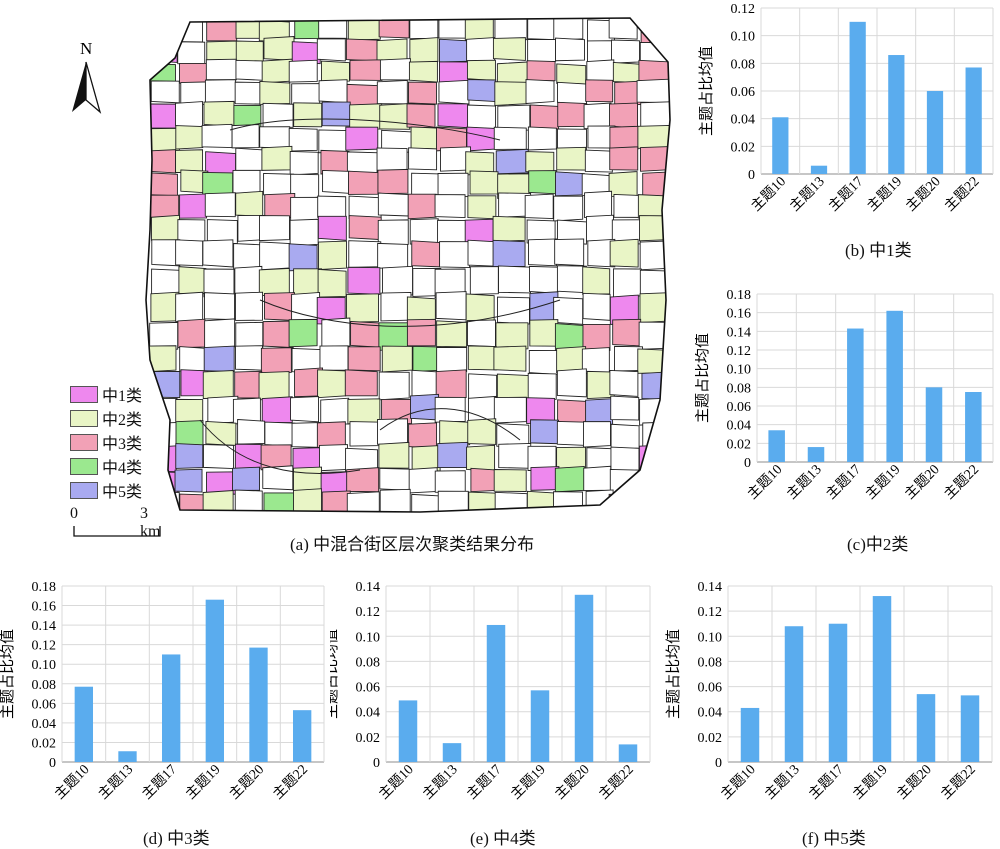  What do you see at coordinates (440, 782) in the screenshot?
I see `x-tick-label: 主题13` at bounding box center [440, 782].